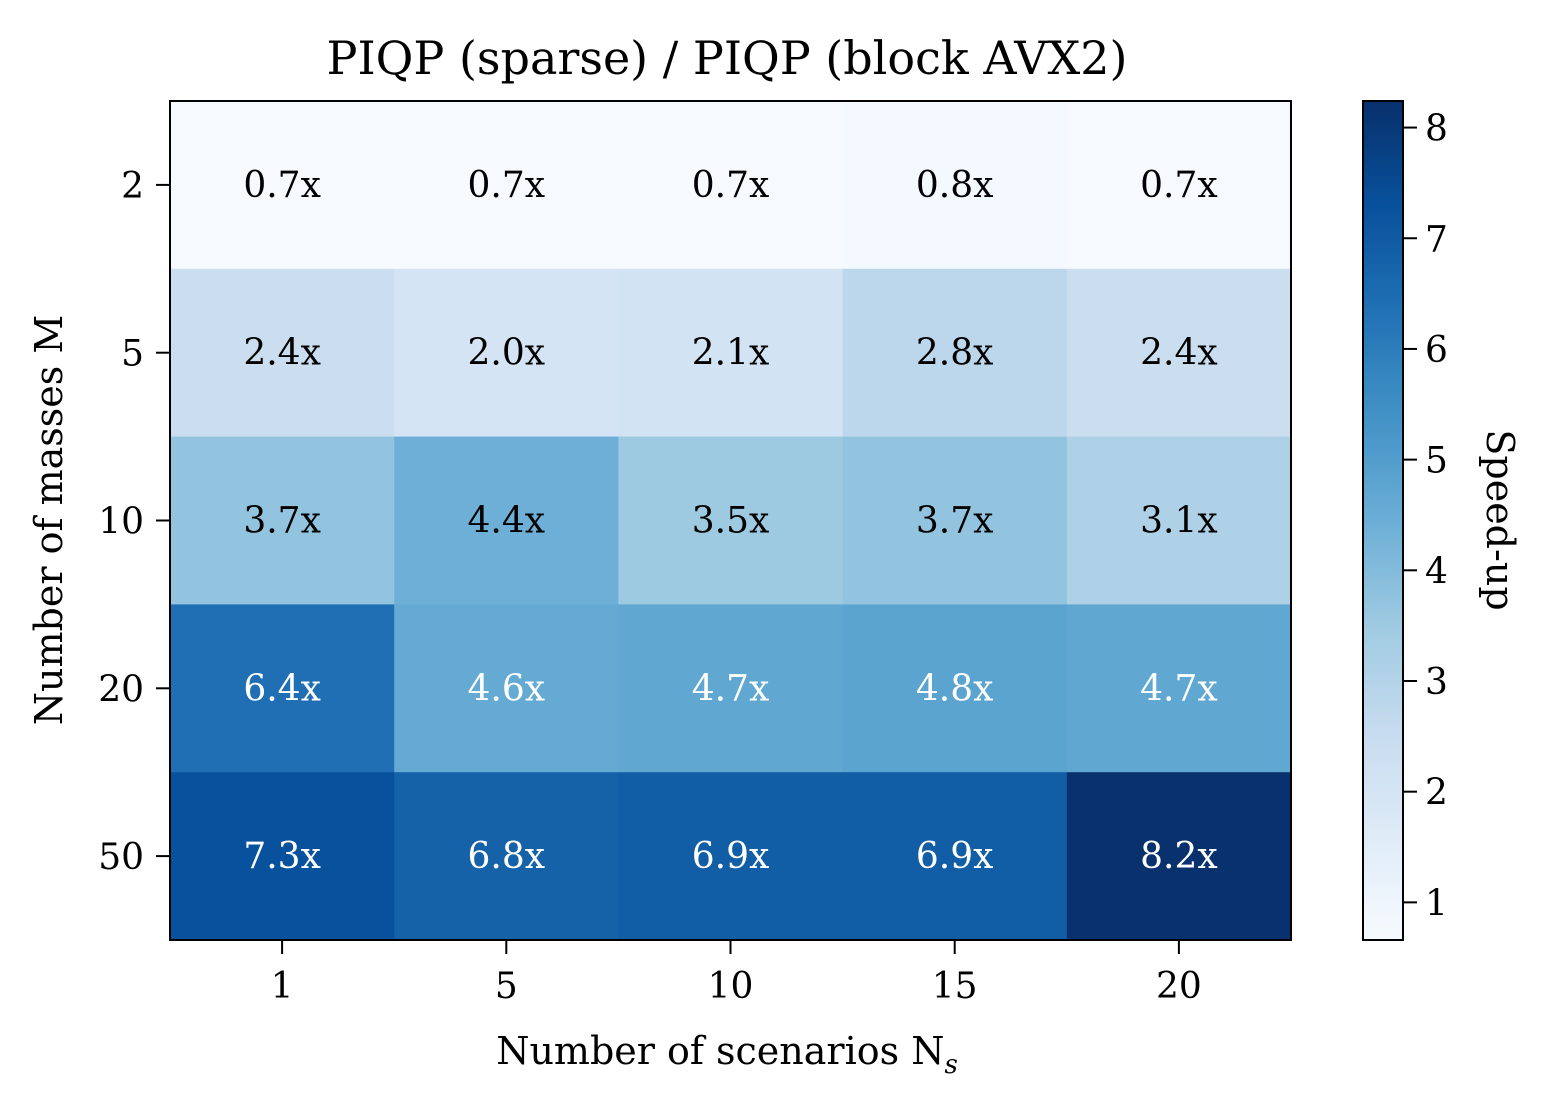 The width and height of the screenshot is (1549, 1104). Describe the element at coordinates (1436, 682) in the screenshot. I see `colorbar-tick-label: 3` at that location.